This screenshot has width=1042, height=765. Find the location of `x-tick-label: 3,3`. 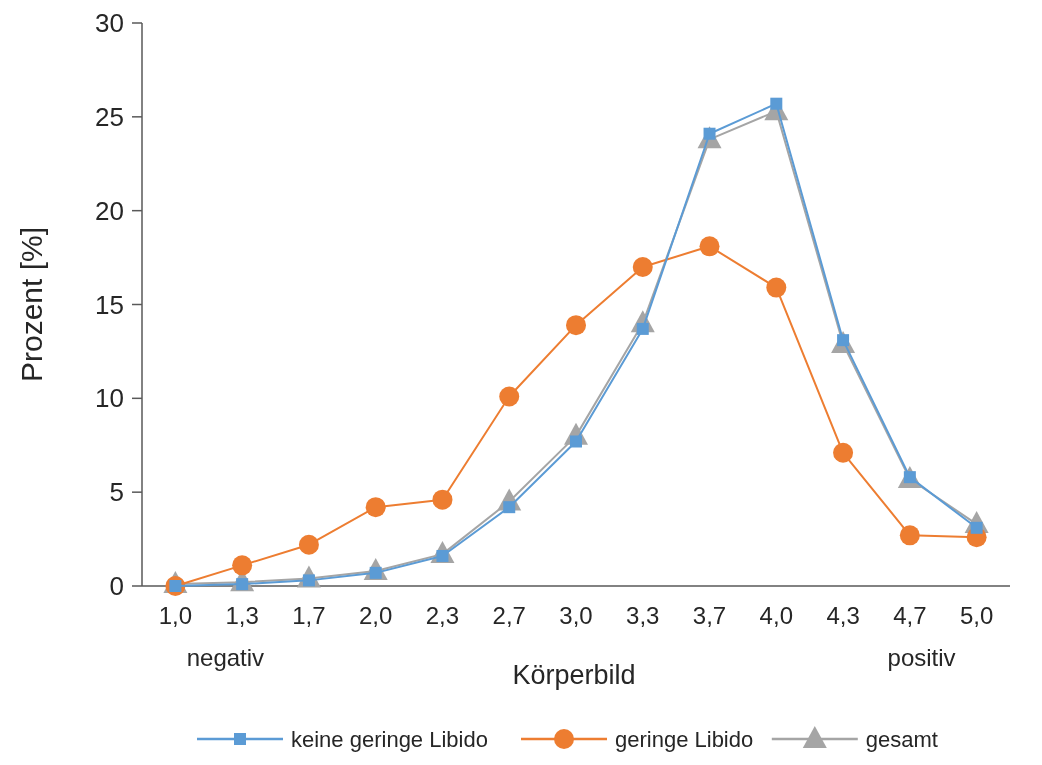

x-tick-label: 3,3 is located at coordinates (643, 615).